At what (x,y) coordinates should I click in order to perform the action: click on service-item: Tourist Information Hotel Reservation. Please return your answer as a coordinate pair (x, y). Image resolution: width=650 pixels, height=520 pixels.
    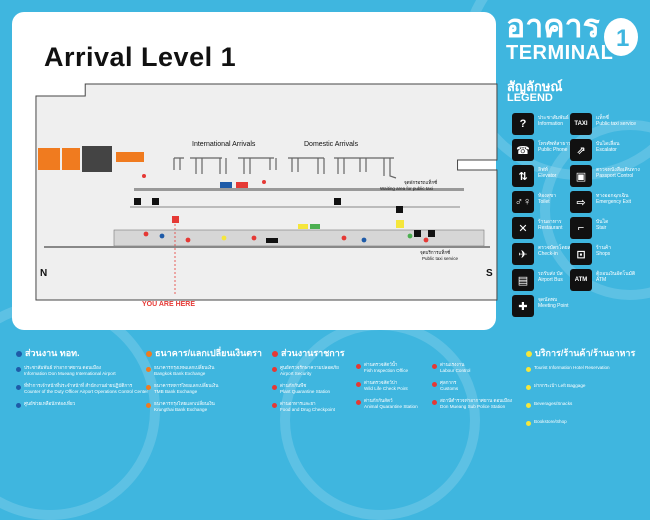
    Looking at the image, I should click on (580, 371).